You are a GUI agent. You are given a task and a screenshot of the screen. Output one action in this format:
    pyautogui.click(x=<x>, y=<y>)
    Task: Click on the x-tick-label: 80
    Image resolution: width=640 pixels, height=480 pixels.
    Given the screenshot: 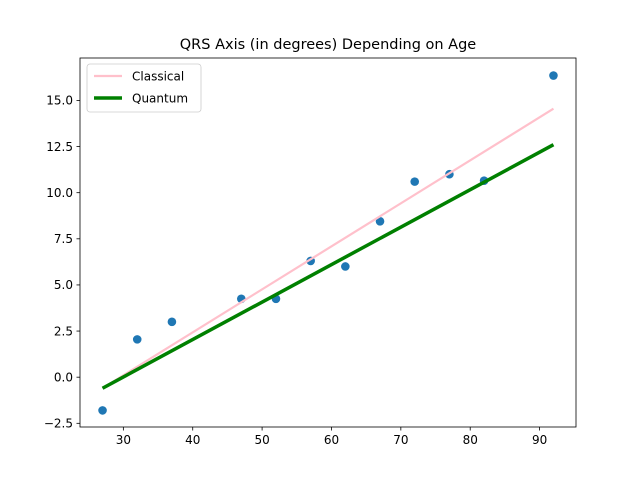 What is the action you would take?
    pyautogui.click(x=470, y=440)
    